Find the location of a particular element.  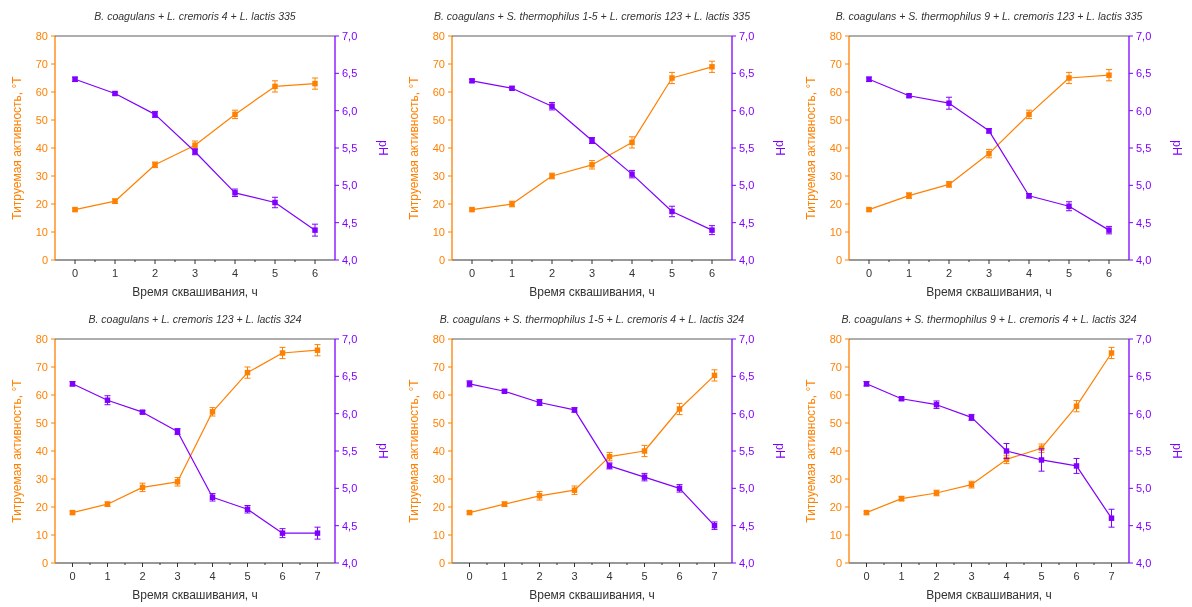

y-tick-label: 0 is located at coordinates (44, 259).